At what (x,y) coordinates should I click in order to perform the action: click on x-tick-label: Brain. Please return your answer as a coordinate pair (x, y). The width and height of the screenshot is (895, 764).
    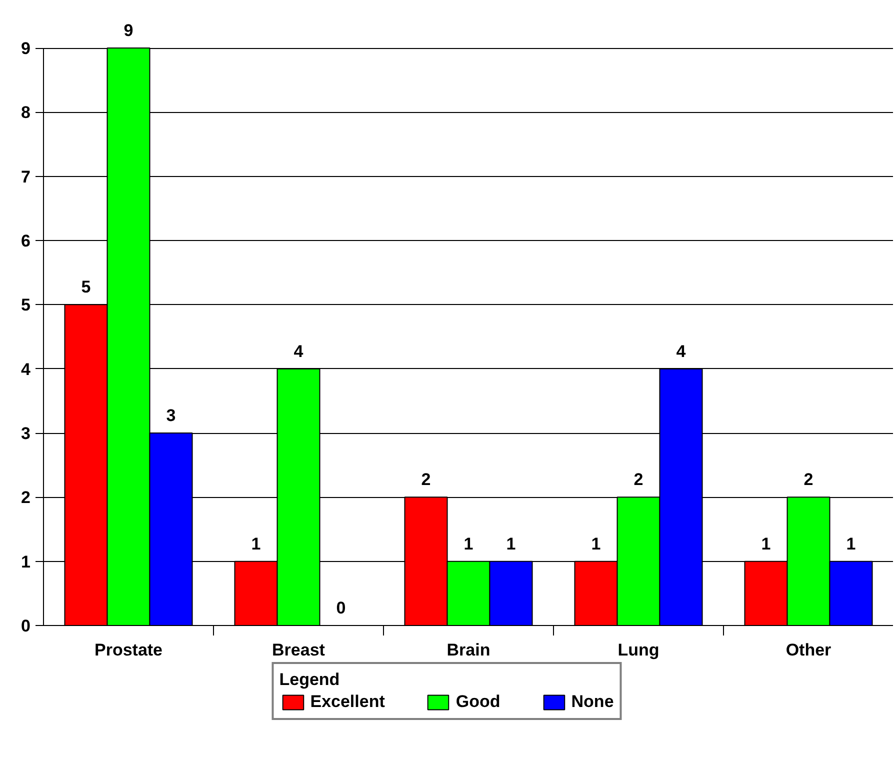
    Looking at the image, I should click on (468, 650).